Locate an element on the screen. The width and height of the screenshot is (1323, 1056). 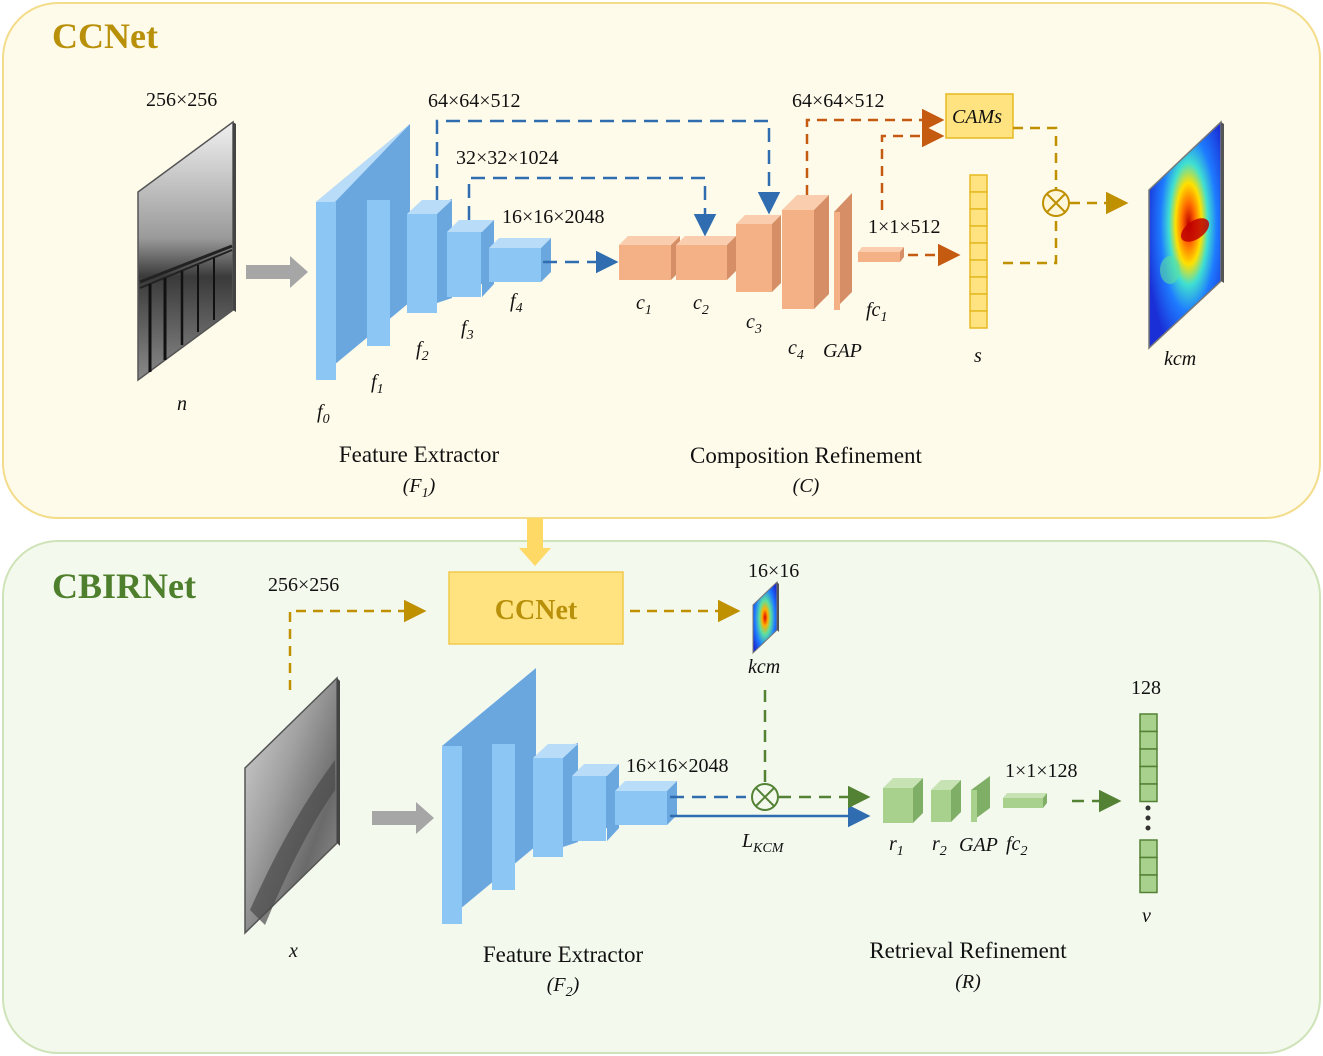
s-vector is located at coordinates (978, 251).